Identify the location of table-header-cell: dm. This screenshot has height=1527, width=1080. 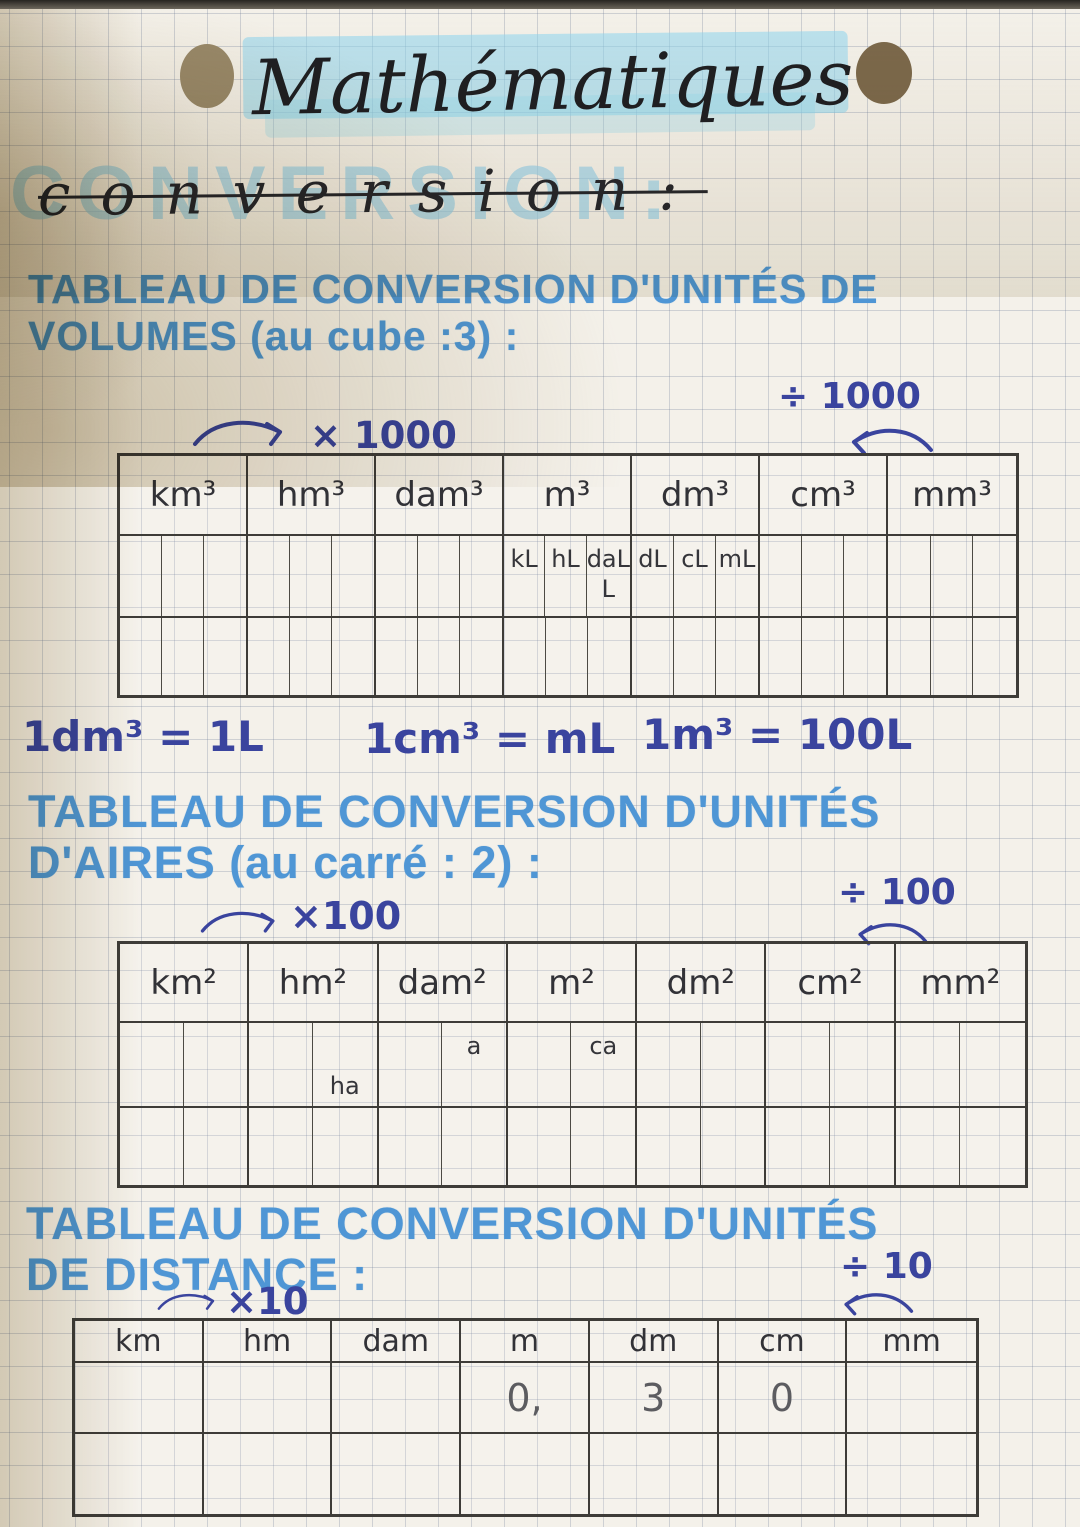
(654, 1341).